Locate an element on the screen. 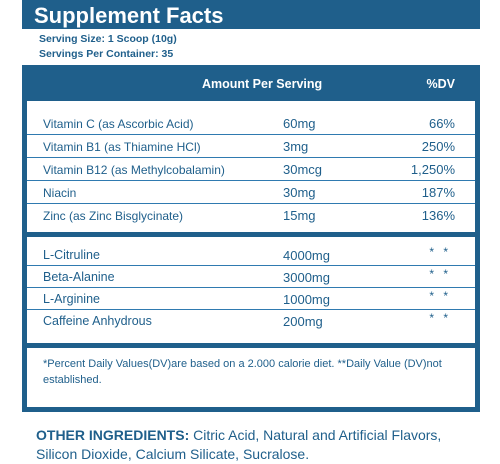 The height and width of the screenshot is (464, 500). table-row: Beta-Alanine 3000mg * * is located at coordinates (251, 277).